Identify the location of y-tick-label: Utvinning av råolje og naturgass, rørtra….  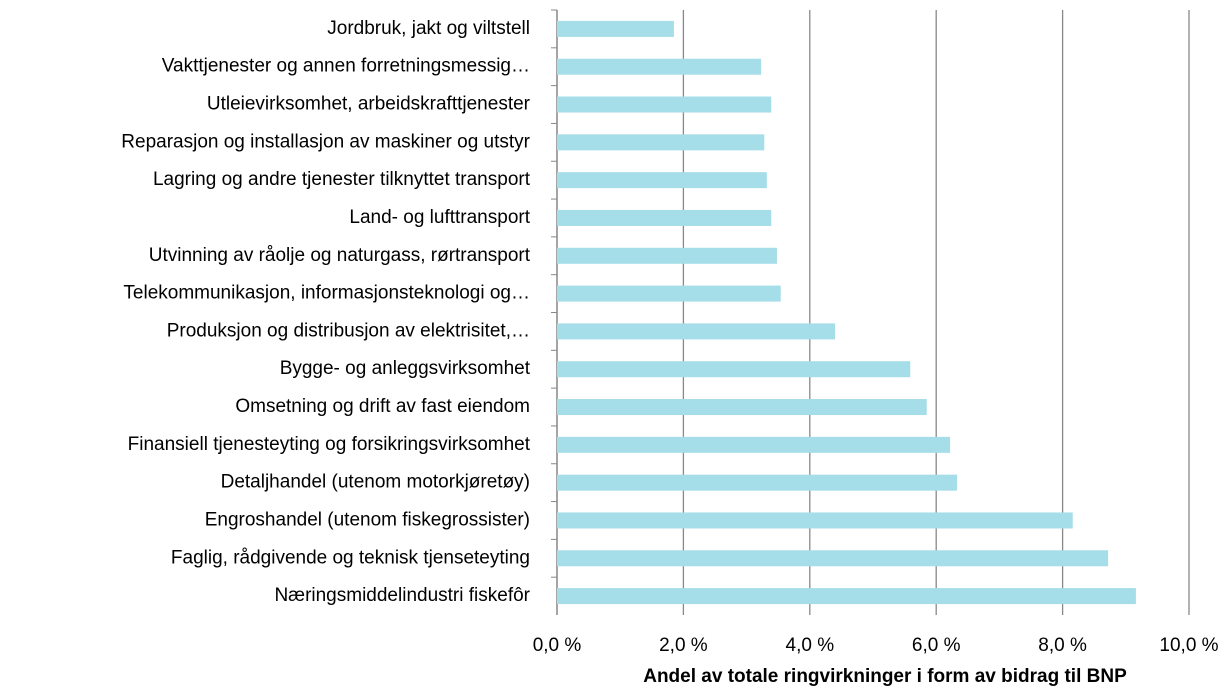
(340, 255).